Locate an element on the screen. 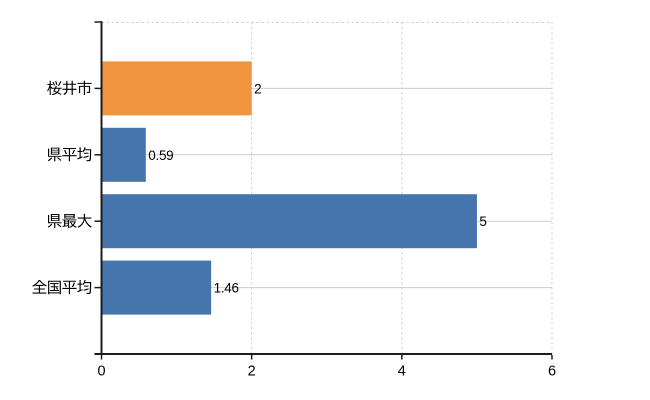  x-ticks: 0 2 4 6 is located at coordinates (326, 367).